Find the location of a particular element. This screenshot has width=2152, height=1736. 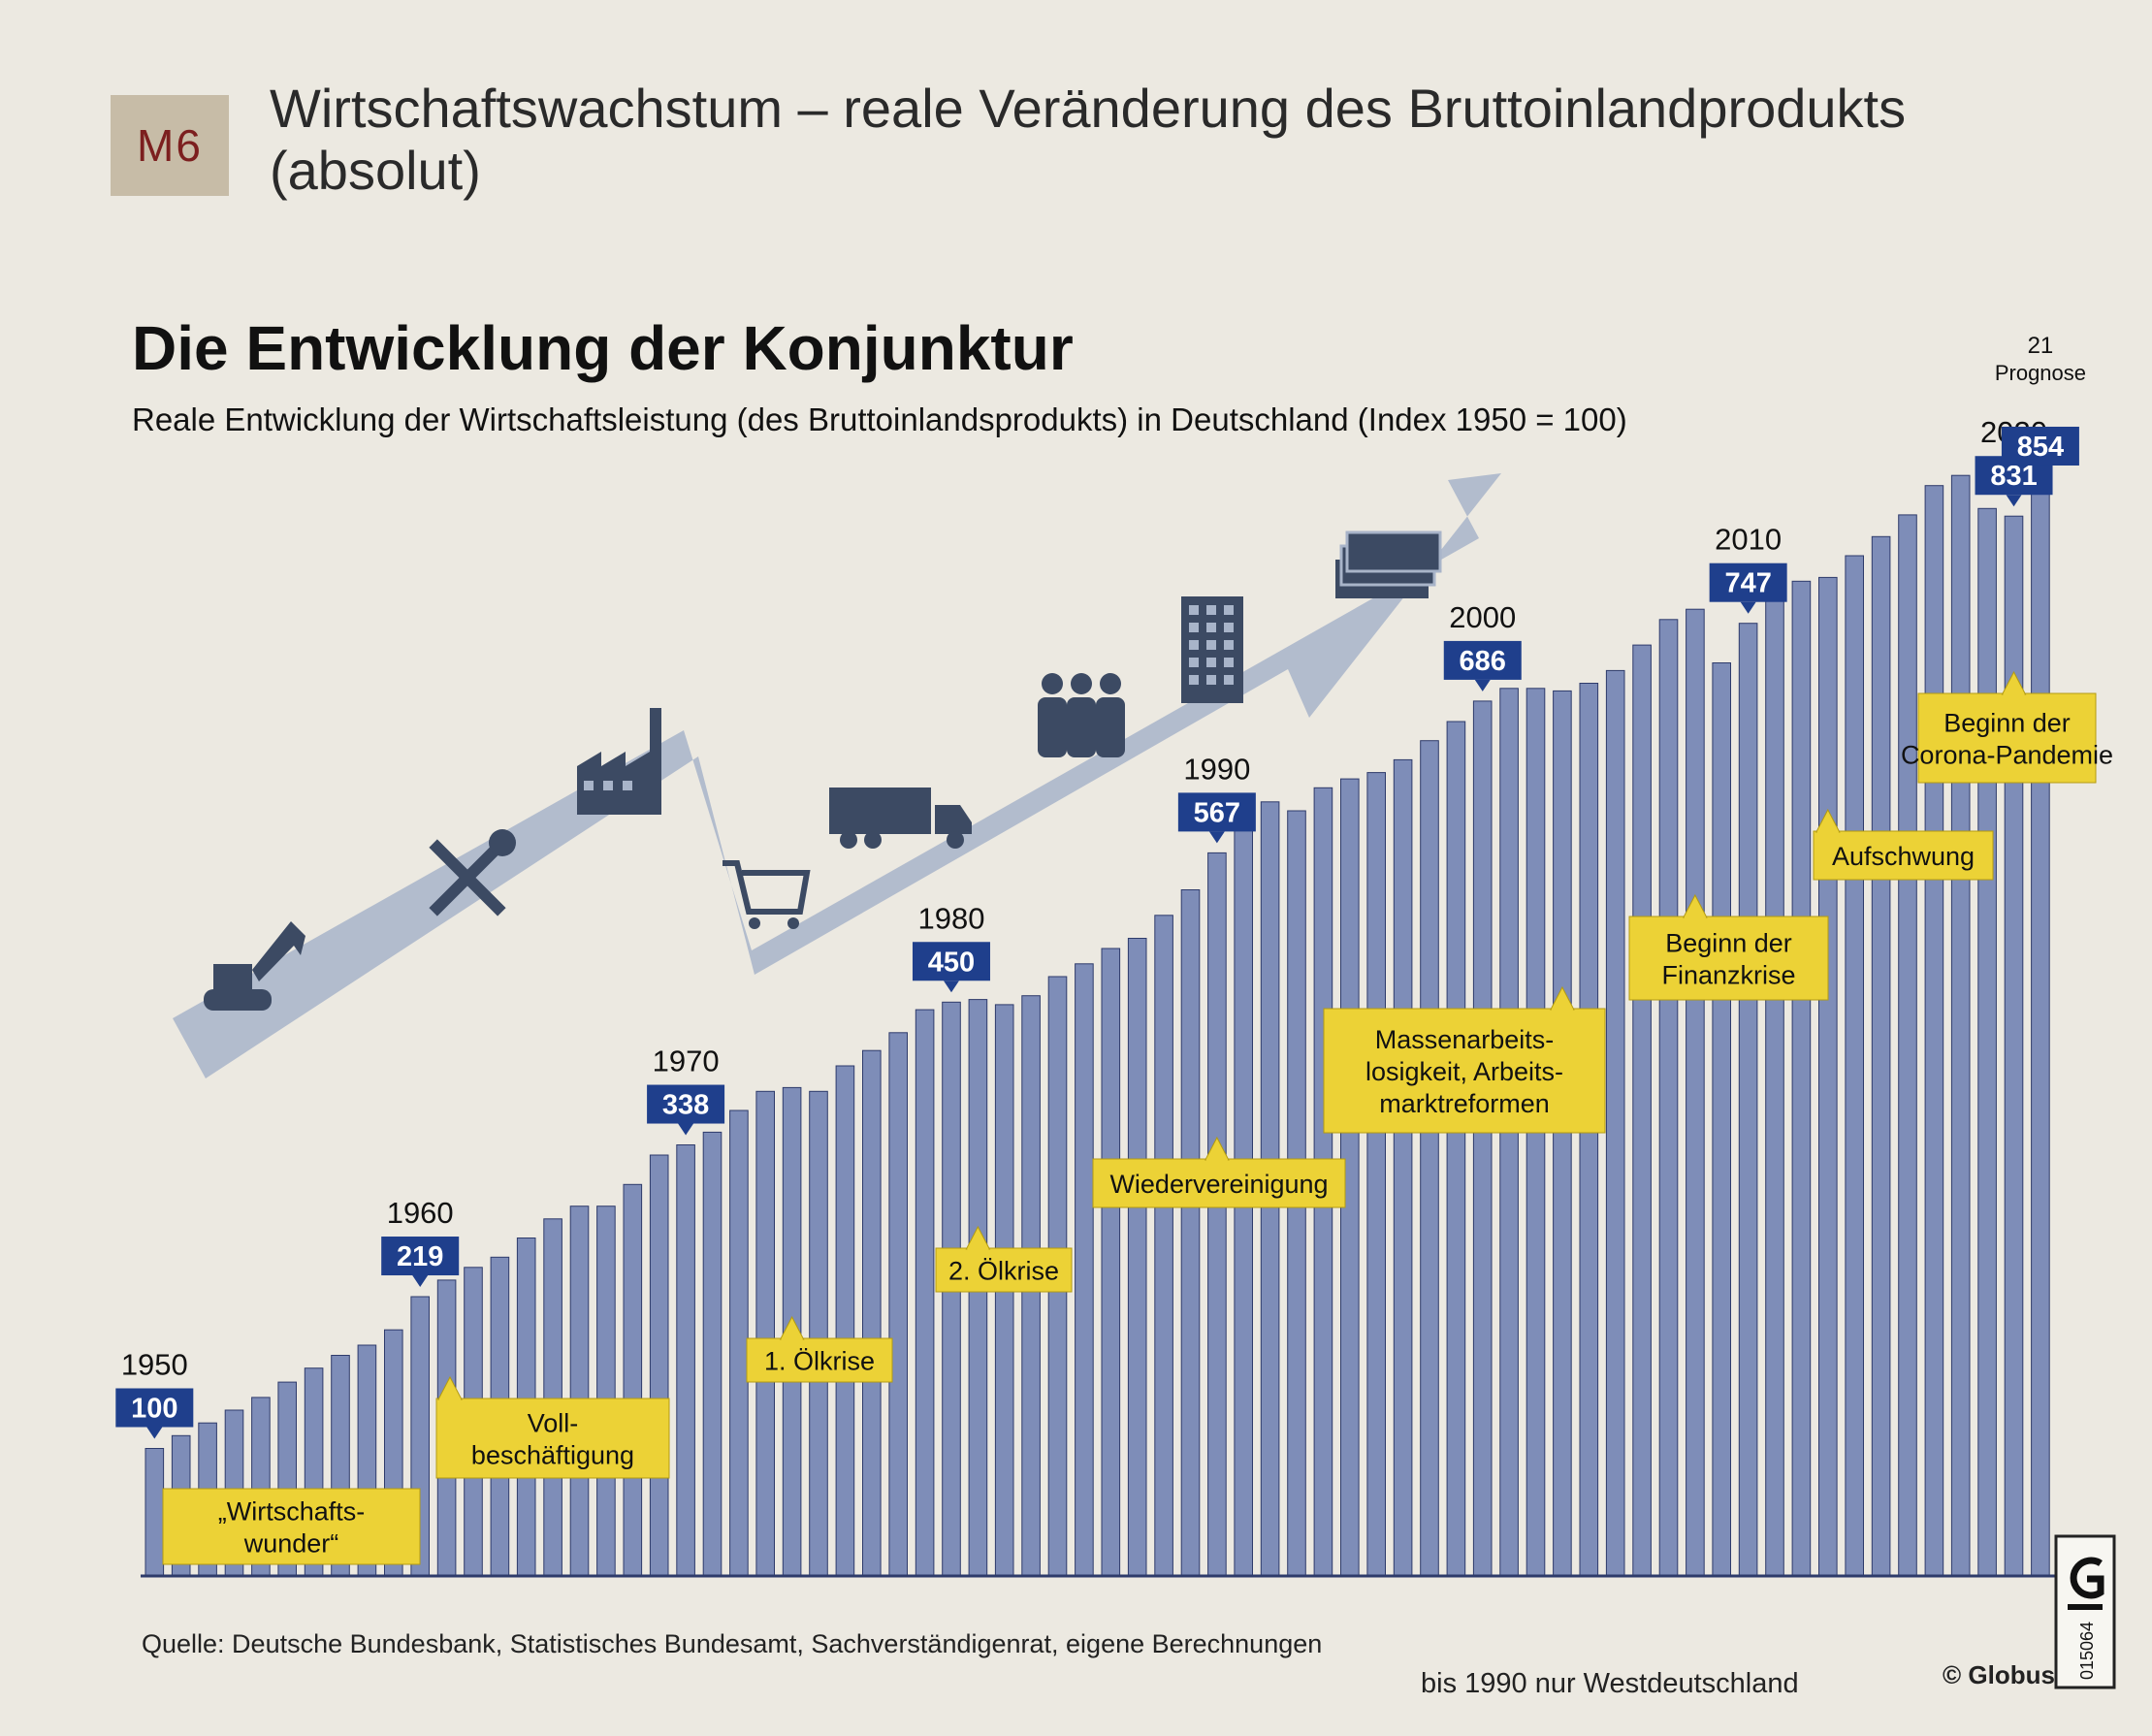

value-text: 100 is located at coordinates (154, 1409).